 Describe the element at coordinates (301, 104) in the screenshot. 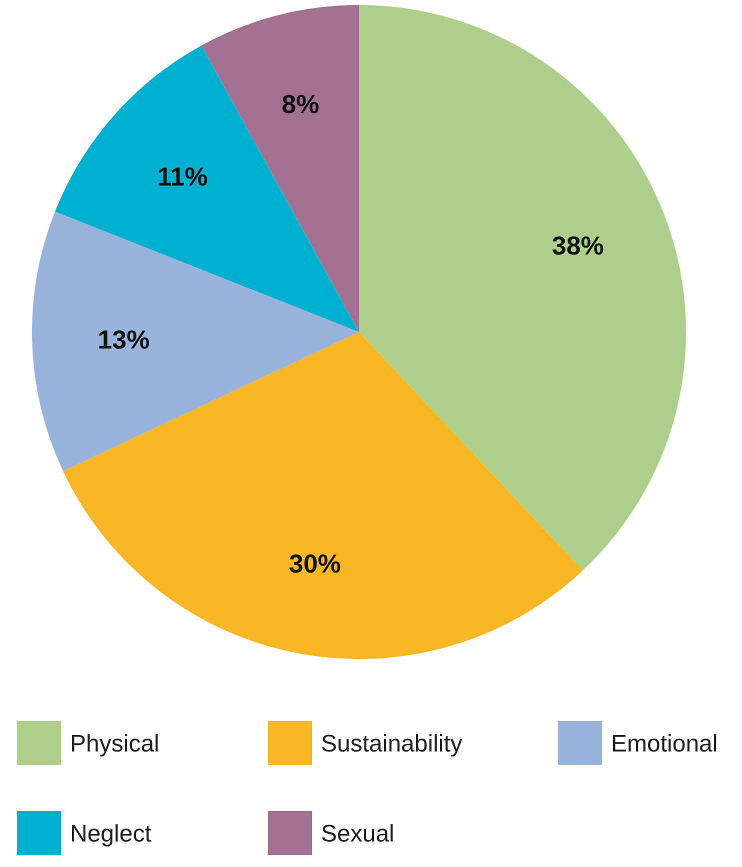

I see `data-label: 8%` at that location.